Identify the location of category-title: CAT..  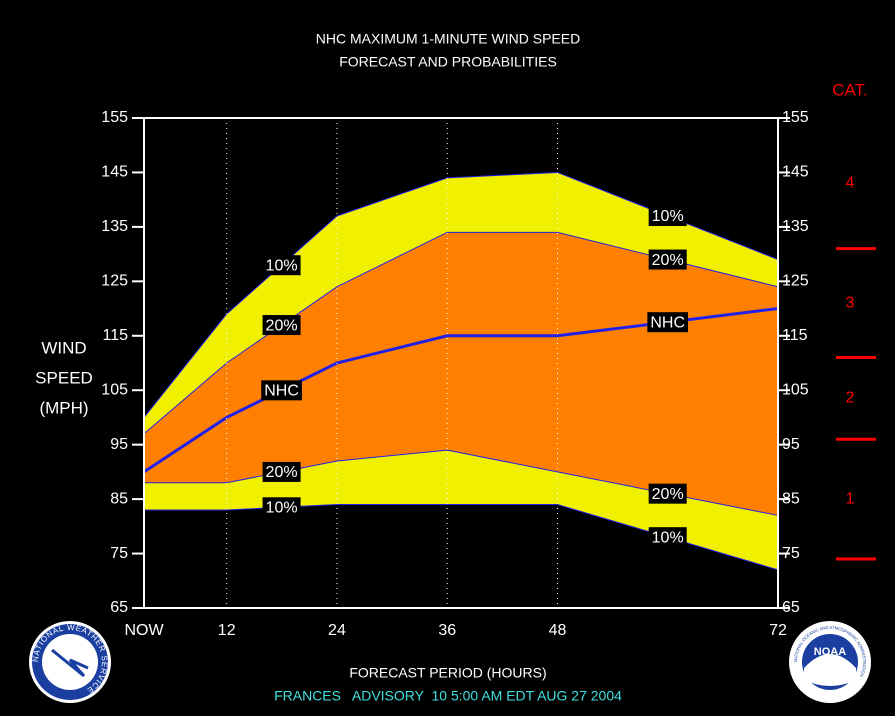
(850, 89).